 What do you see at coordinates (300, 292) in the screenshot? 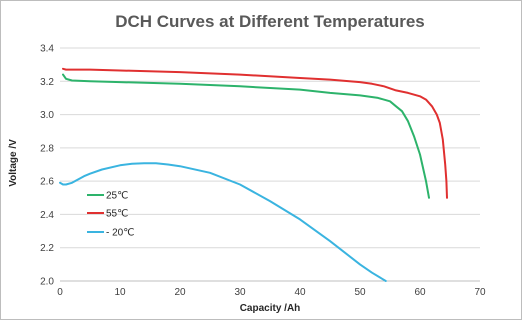
I see `x-tick-label: 40` at bounding box center [300, 292].